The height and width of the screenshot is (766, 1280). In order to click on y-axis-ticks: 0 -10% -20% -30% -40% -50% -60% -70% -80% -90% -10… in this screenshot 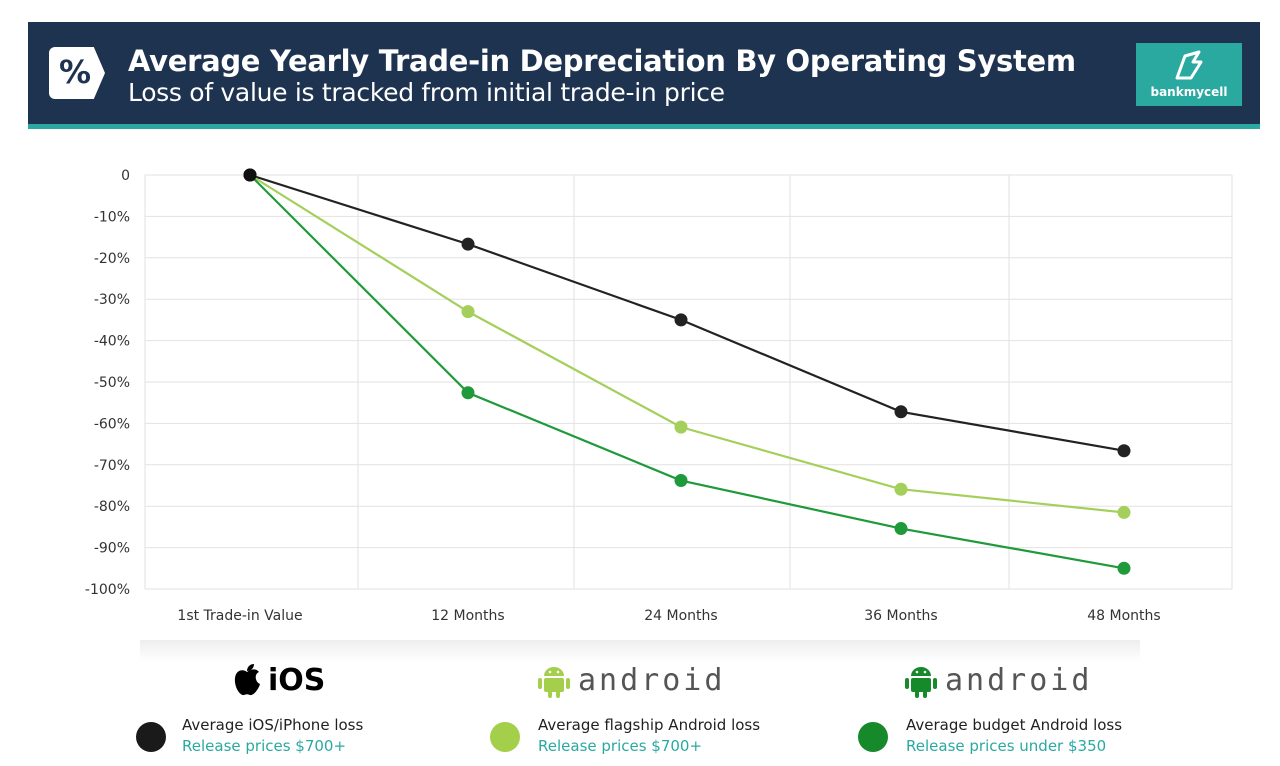, I will do `click(107, 383)`.